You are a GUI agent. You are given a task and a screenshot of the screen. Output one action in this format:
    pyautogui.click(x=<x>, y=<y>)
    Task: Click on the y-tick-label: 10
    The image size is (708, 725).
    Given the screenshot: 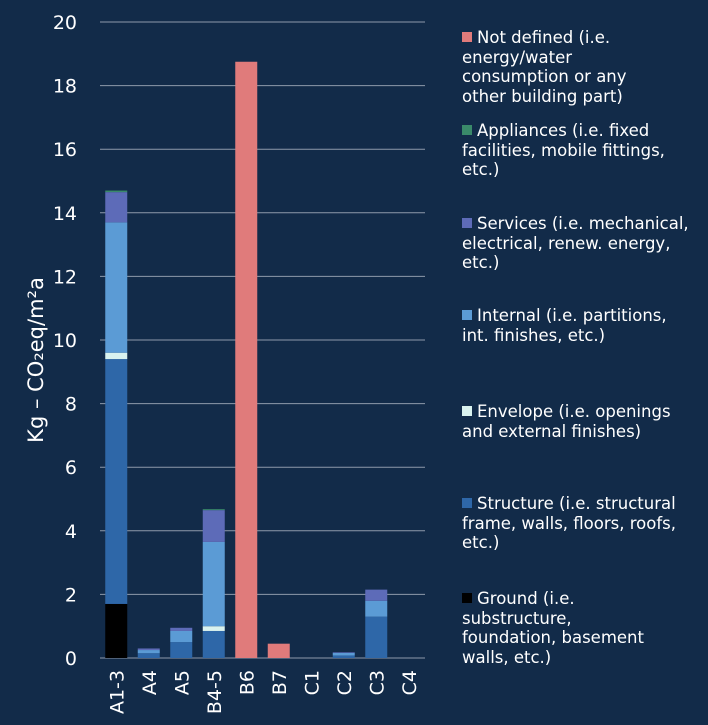 What is the action you would take?
    pyautogui.click(x=65, y=341)
    